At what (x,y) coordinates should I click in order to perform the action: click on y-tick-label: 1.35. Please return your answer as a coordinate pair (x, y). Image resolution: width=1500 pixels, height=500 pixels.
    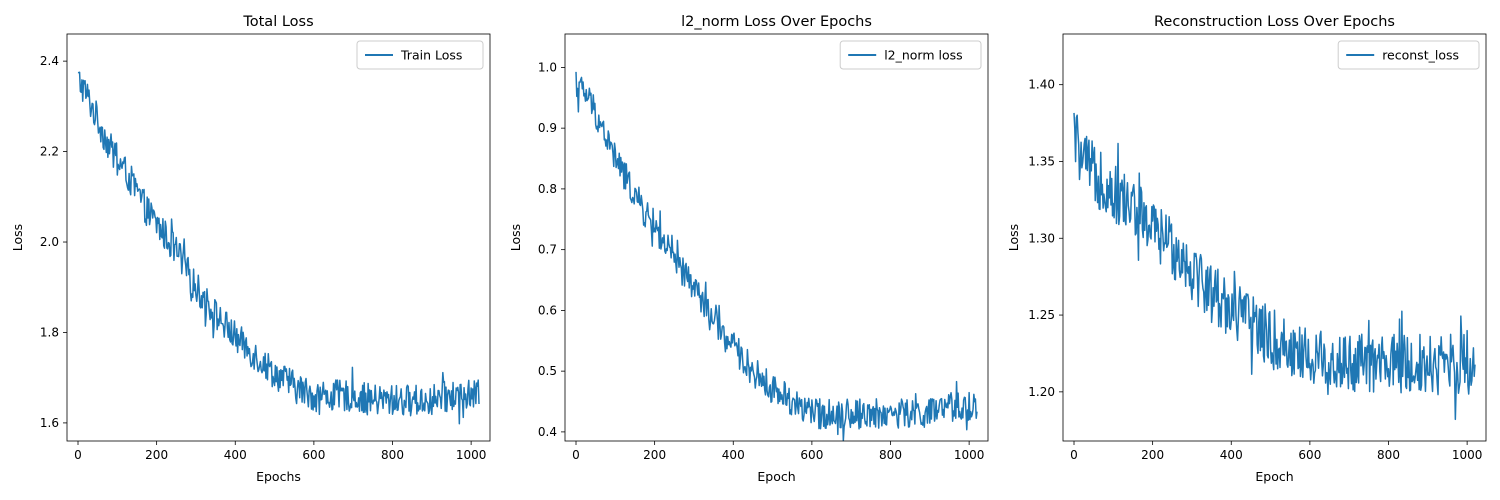
    Looking at the image, I should click on (1041, 161).